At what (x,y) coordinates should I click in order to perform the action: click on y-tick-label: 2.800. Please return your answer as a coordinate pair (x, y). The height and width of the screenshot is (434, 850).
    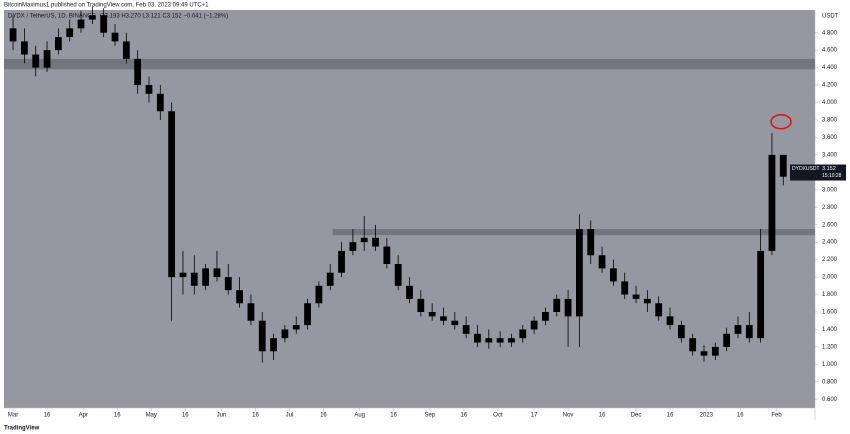
    Looking at the image, I should click on (830, 208).